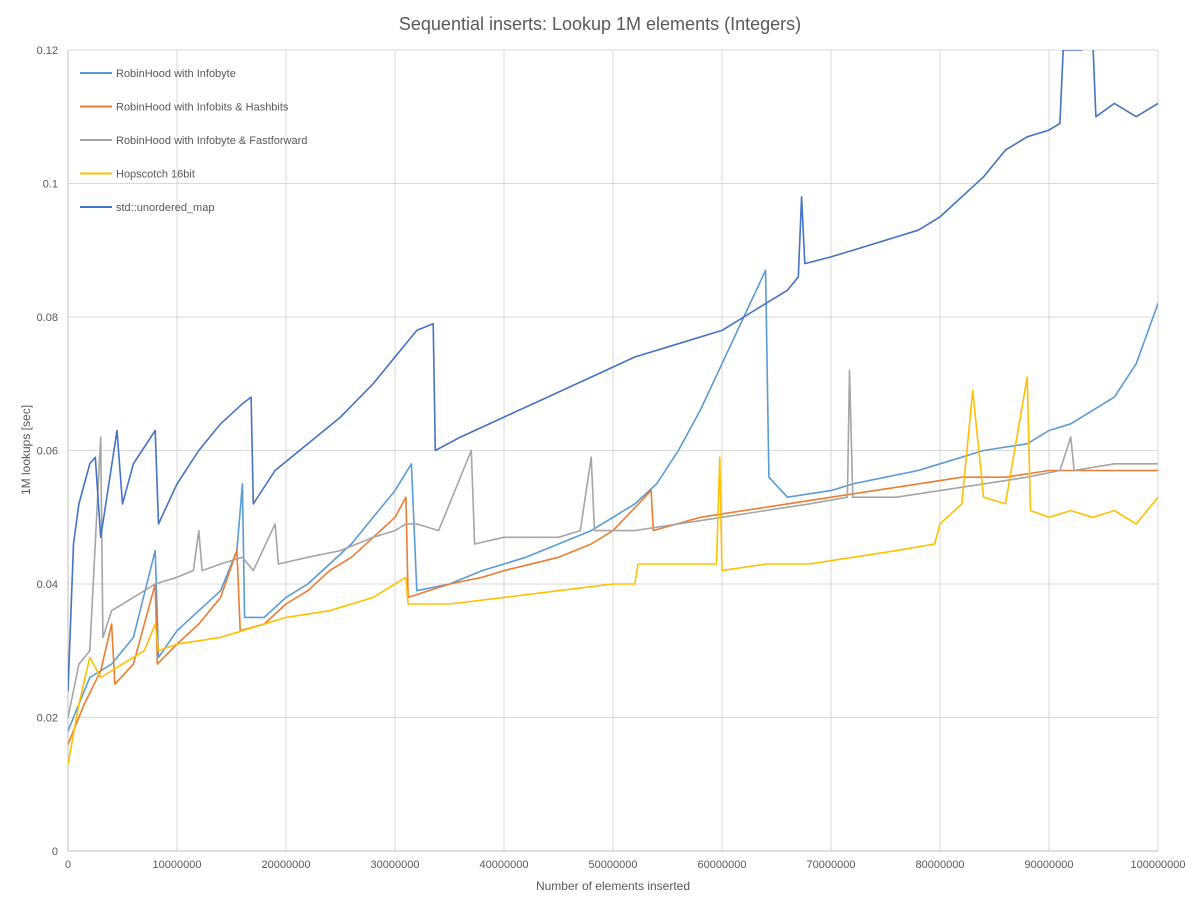 The width and height of the screenshot is (1200, 911). Describe the element at coordinates (613, 865) in the screenshot. I see `x-tick-label: 50000000` at that location.